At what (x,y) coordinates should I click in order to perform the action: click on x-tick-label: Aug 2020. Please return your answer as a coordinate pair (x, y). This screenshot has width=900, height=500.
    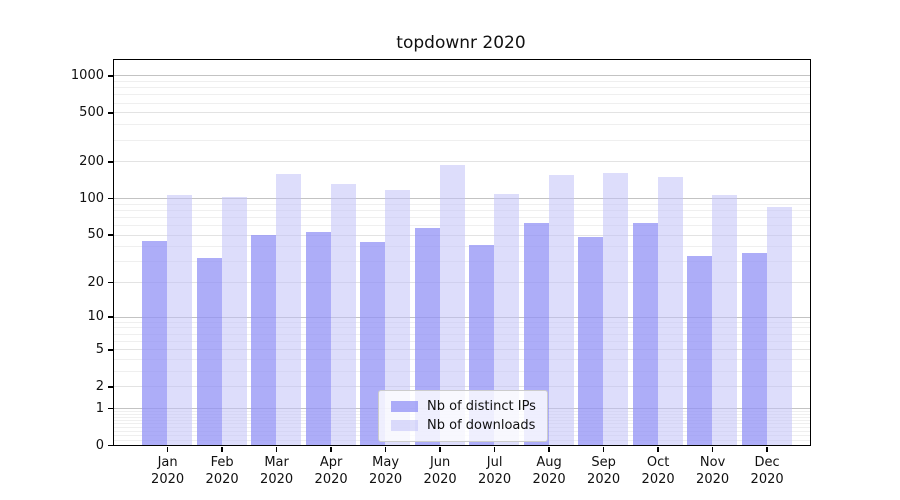
    Looking at the image, I should click on (549, 471).